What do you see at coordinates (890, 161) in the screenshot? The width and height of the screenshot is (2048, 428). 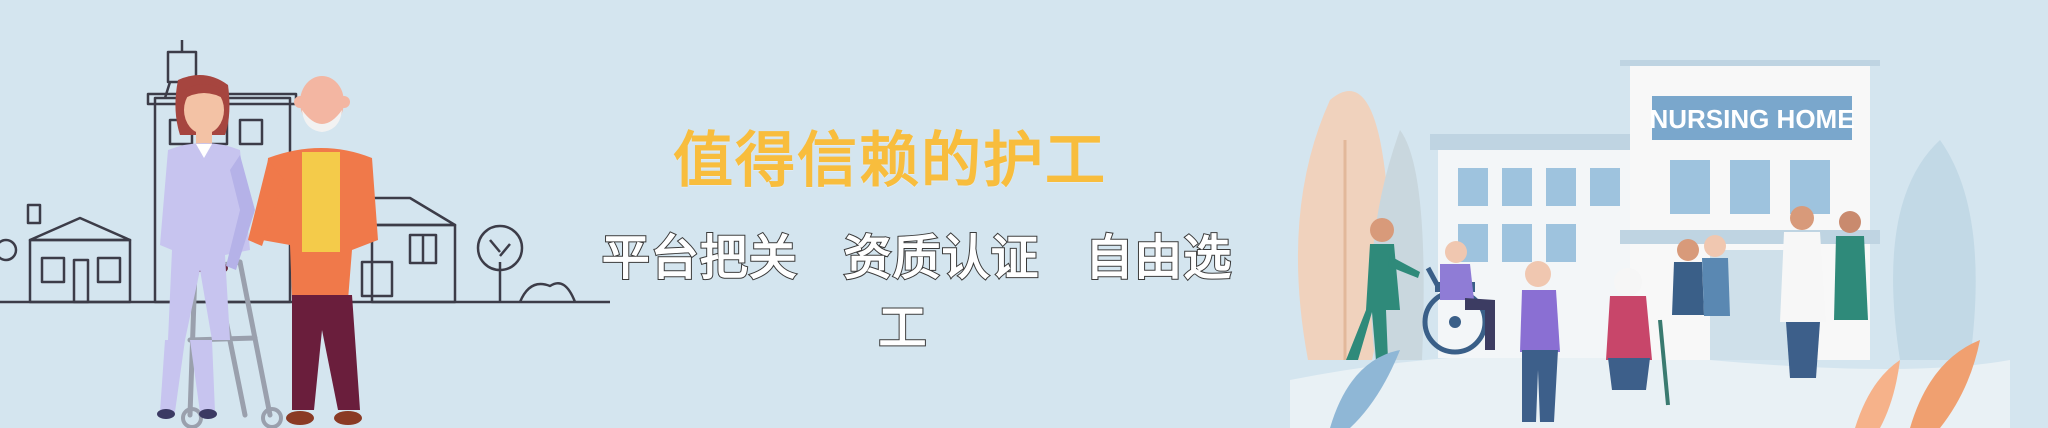 I see `banner-title: 值得信赖的护工` at bounding box center [890, 161].